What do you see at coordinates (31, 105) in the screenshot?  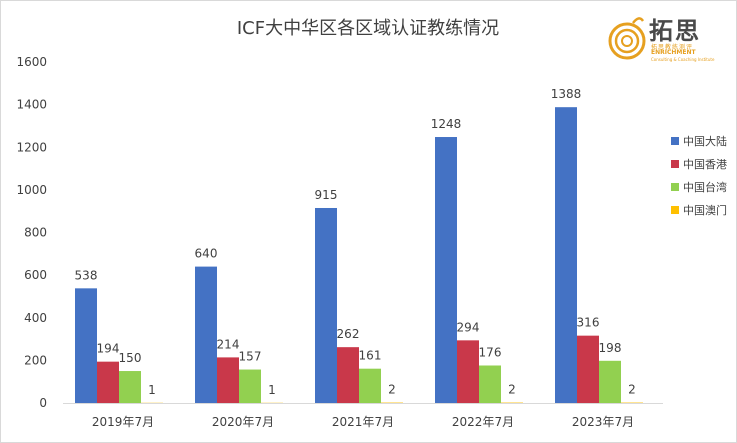 I see `y-tick-label: 1400` at bounding box center [31, 105].